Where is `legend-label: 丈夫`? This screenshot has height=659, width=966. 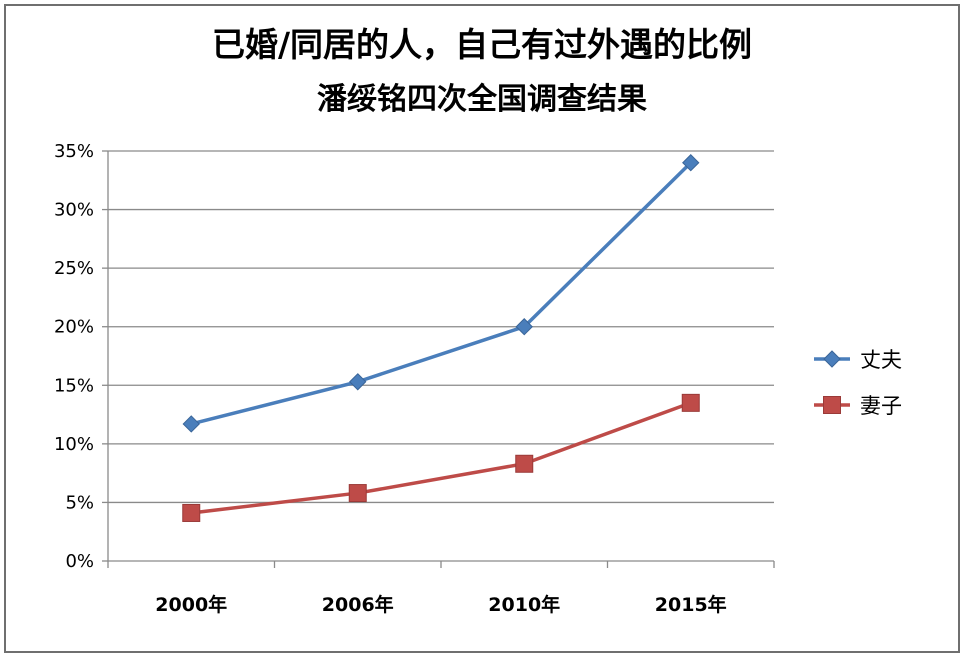
legend-label: 丈夫 is located at coordinates (881, 360).